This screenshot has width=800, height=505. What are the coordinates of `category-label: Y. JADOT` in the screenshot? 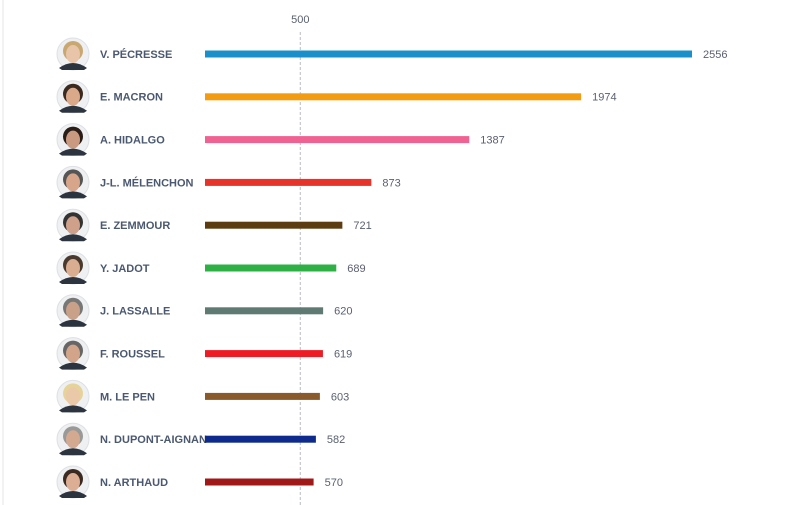 It's located at (125, 269).